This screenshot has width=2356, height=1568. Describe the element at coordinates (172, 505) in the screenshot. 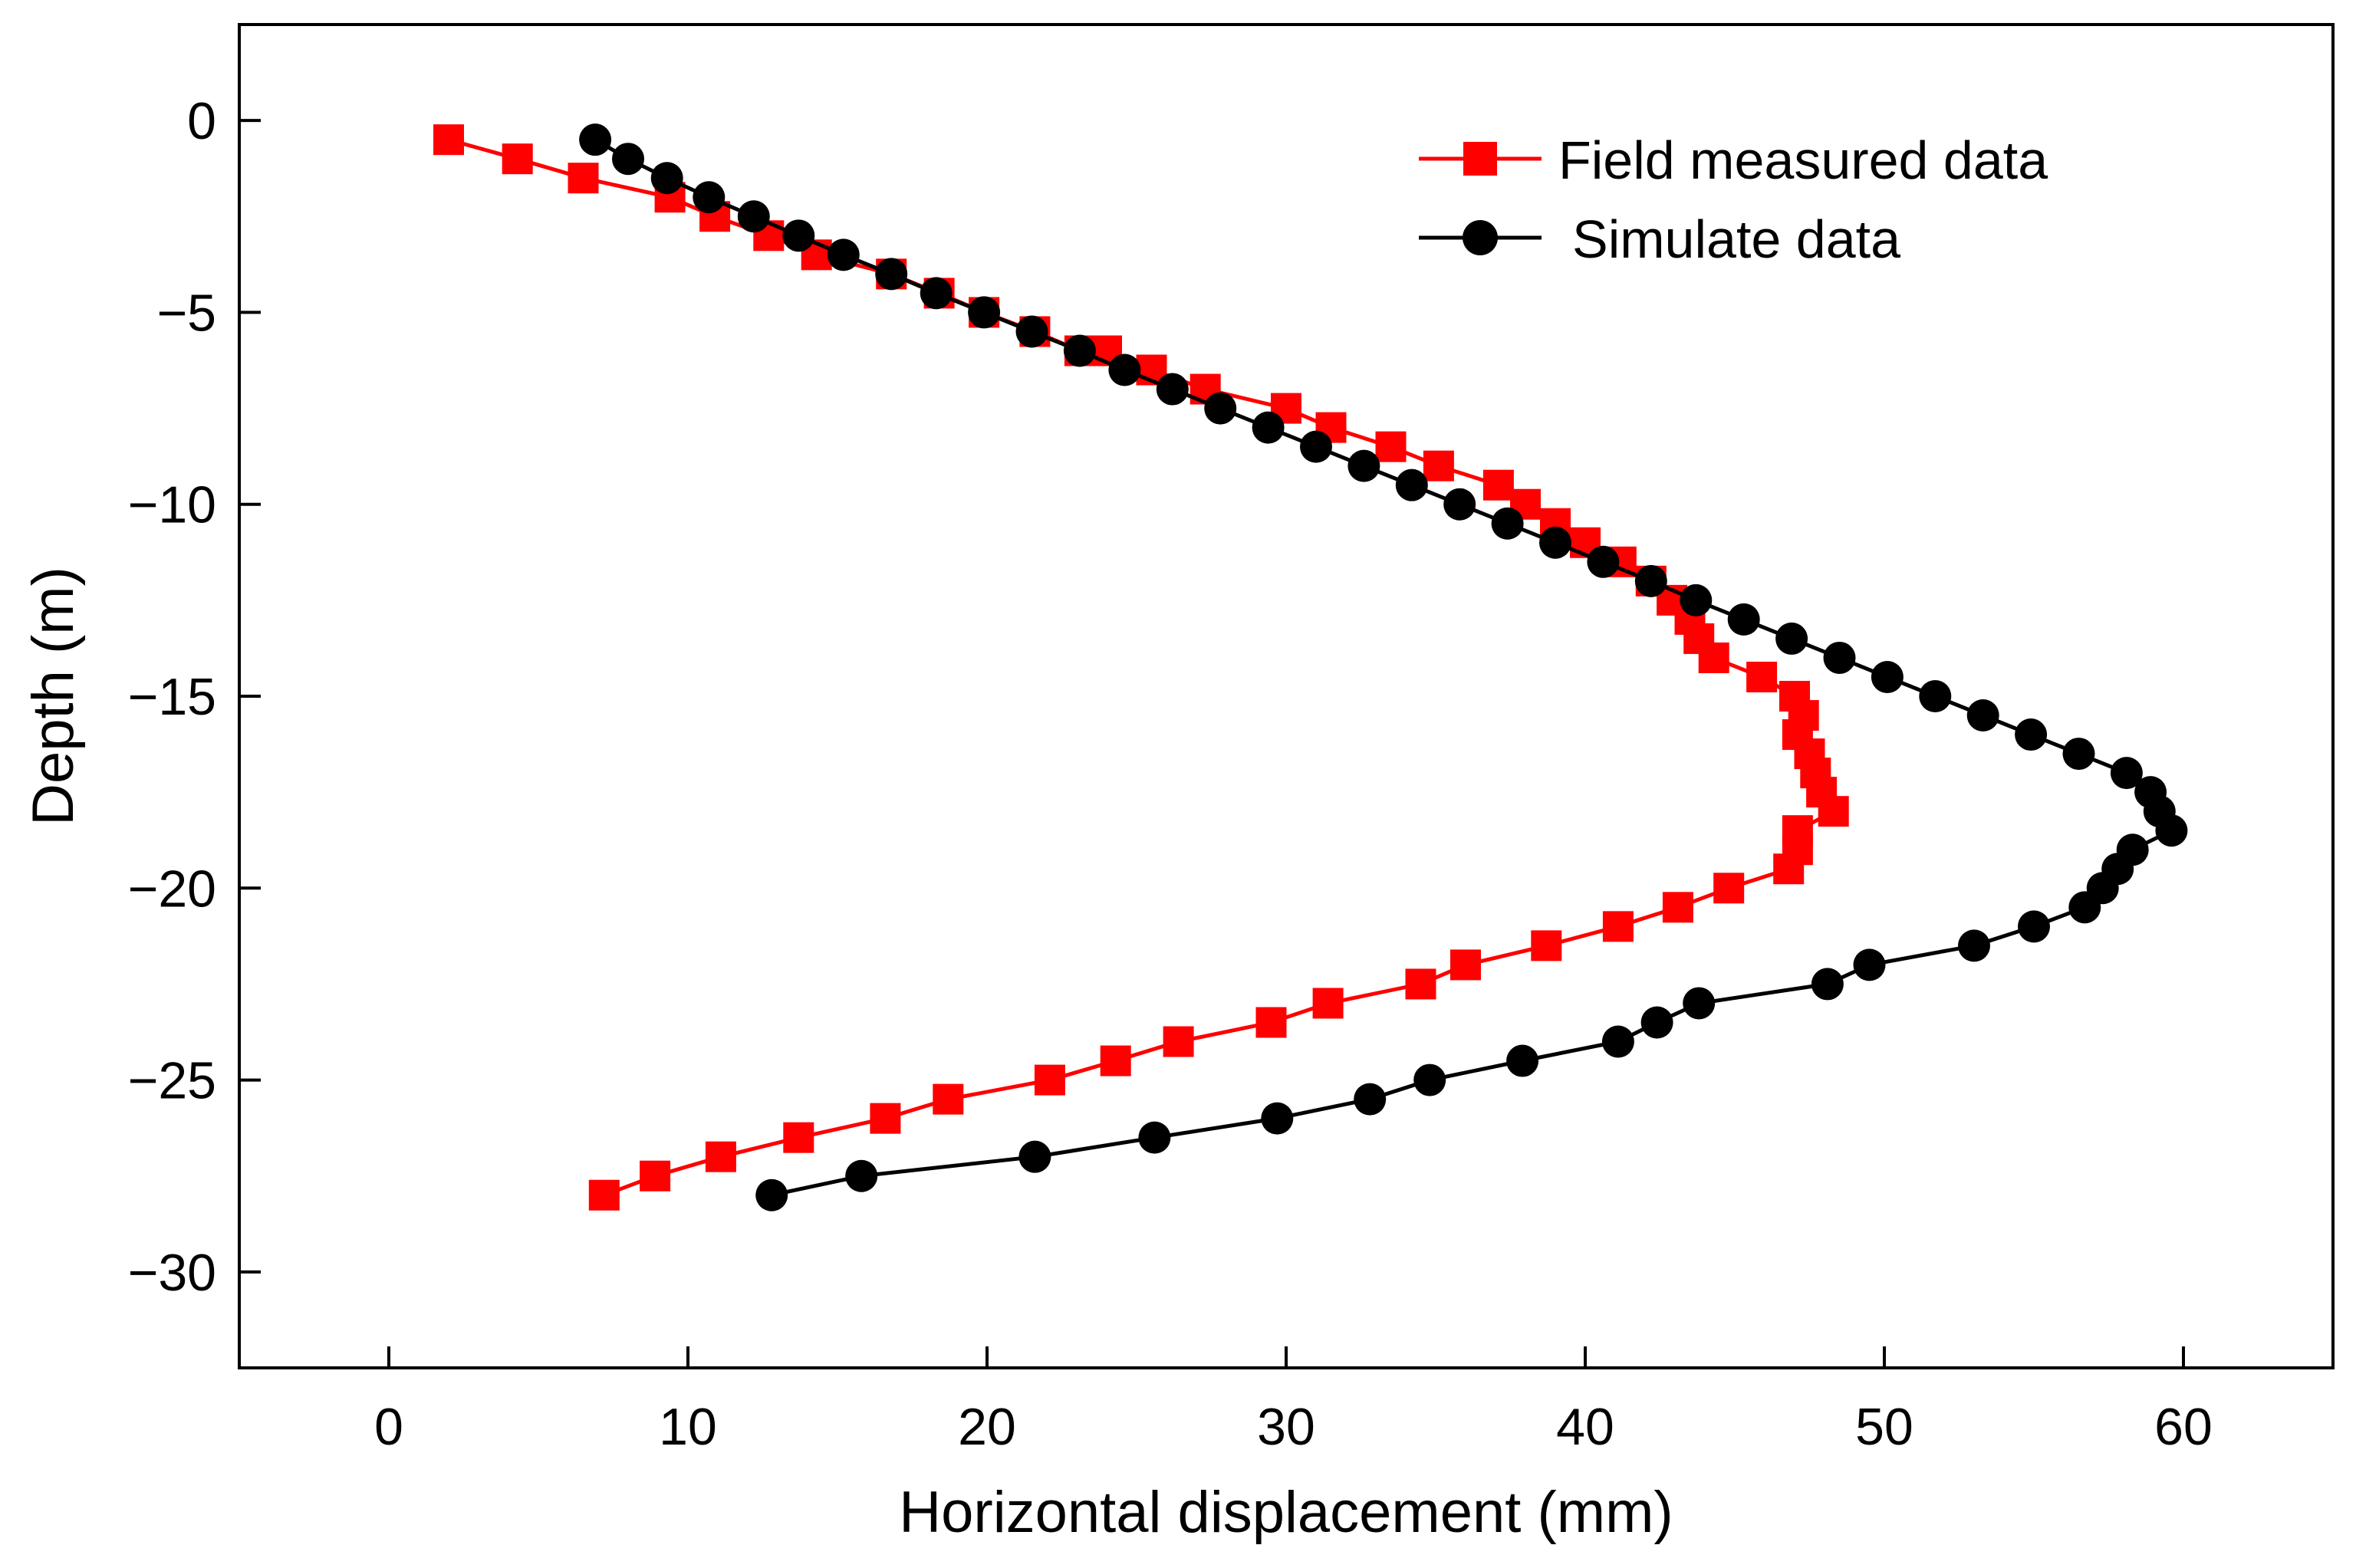

I see `y-tick-label: −10` at that location.